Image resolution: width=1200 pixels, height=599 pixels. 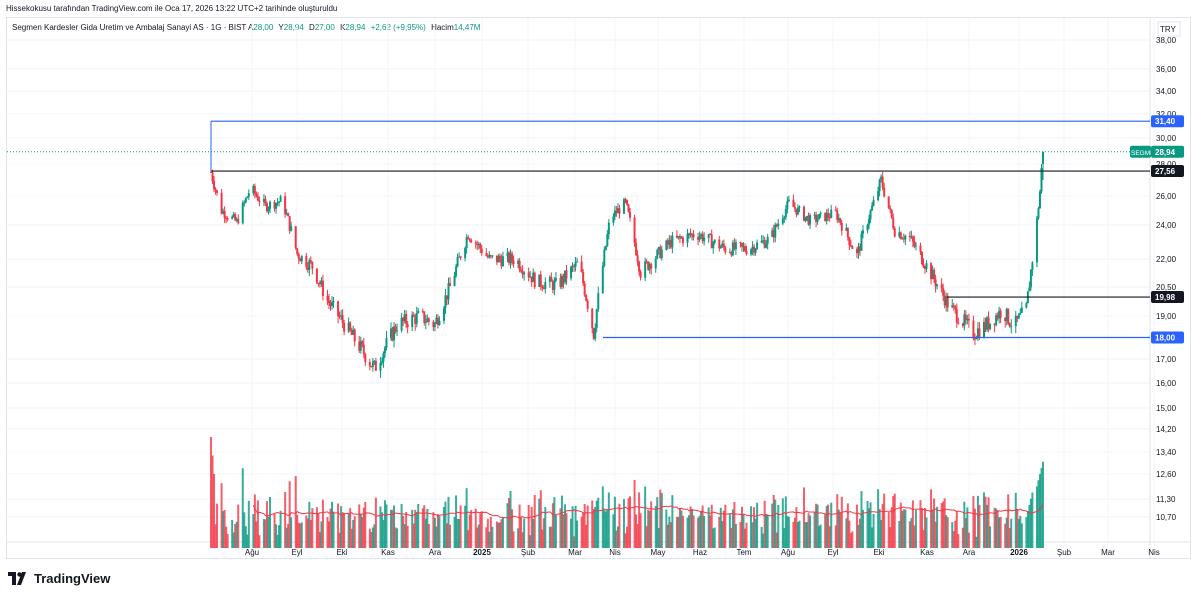 I want to click on price-tick-label: 24,00, so click(x=1166, y=225).